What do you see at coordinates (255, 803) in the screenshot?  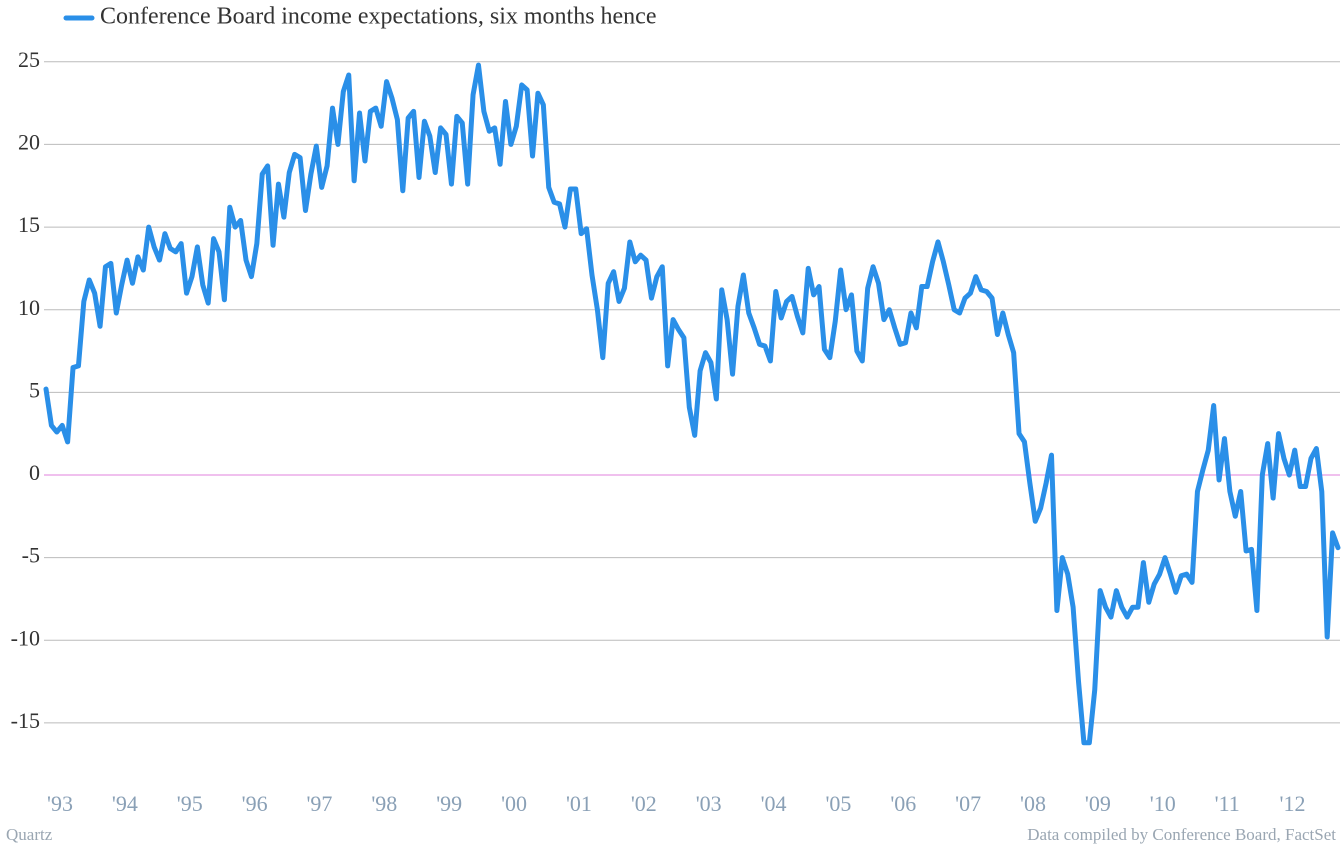 I see `x-tick-label: '96` at bounding box center [255, 803].